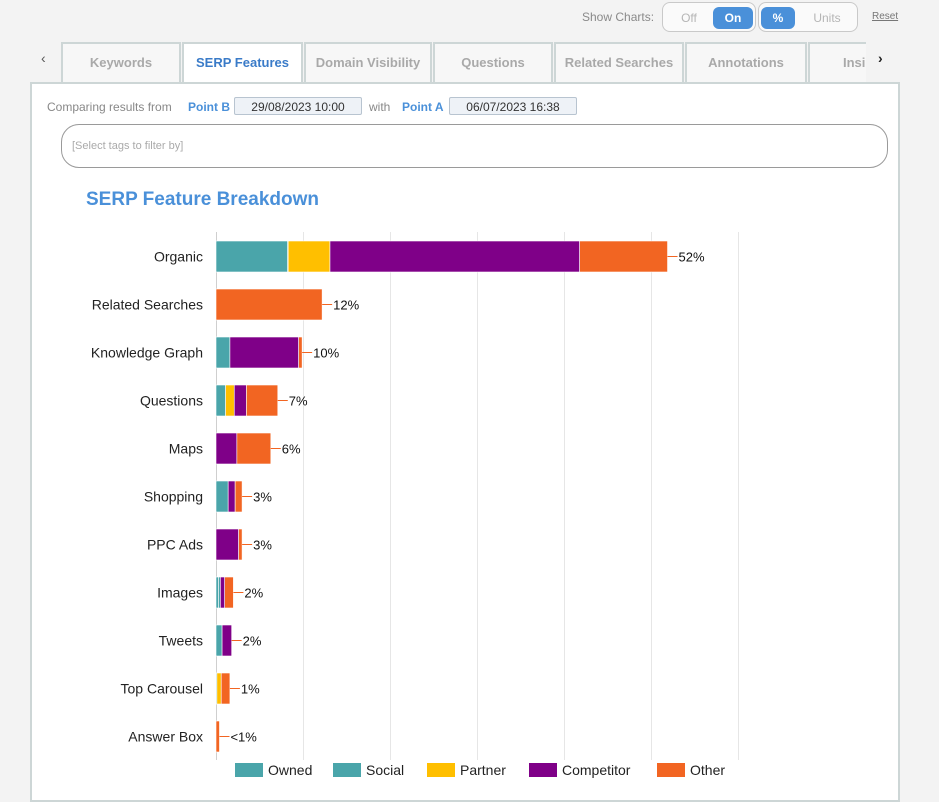  I want to click on legend-label: Competitor, so click(596, 770).